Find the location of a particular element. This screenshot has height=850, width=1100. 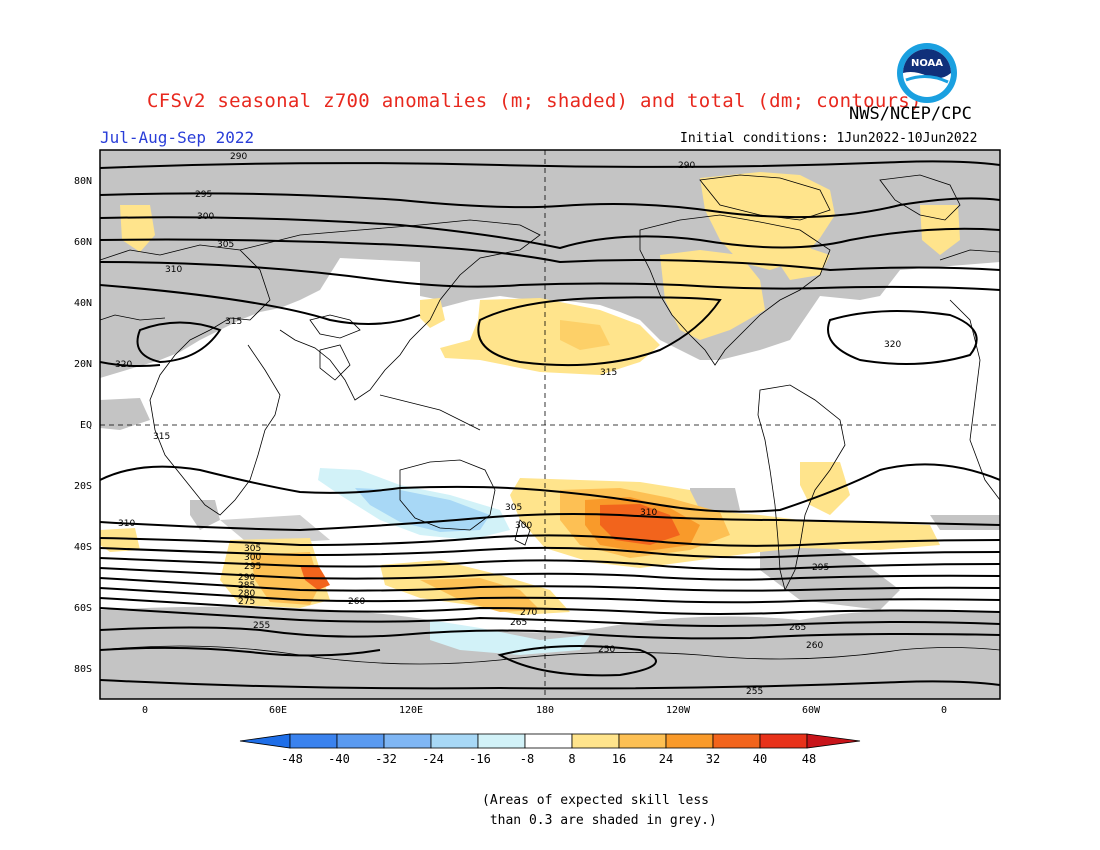

contour-label: 250 is located at coordinates (606, 650).